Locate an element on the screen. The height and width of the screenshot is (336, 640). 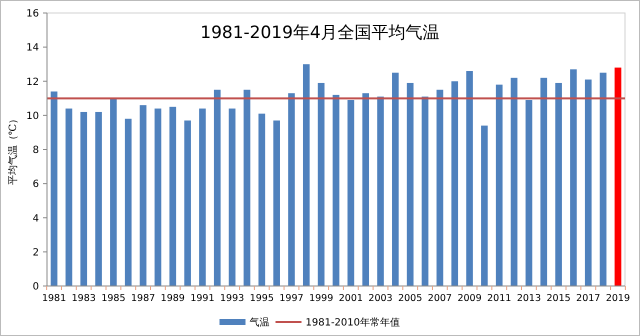
x-tick-label: 1999 is located at coordinates (321, 298).